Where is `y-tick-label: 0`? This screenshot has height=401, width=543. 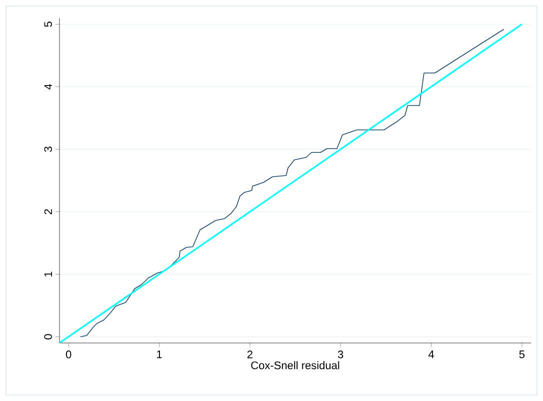
y-tick-label: 0 is located at coordinates (48, 337).